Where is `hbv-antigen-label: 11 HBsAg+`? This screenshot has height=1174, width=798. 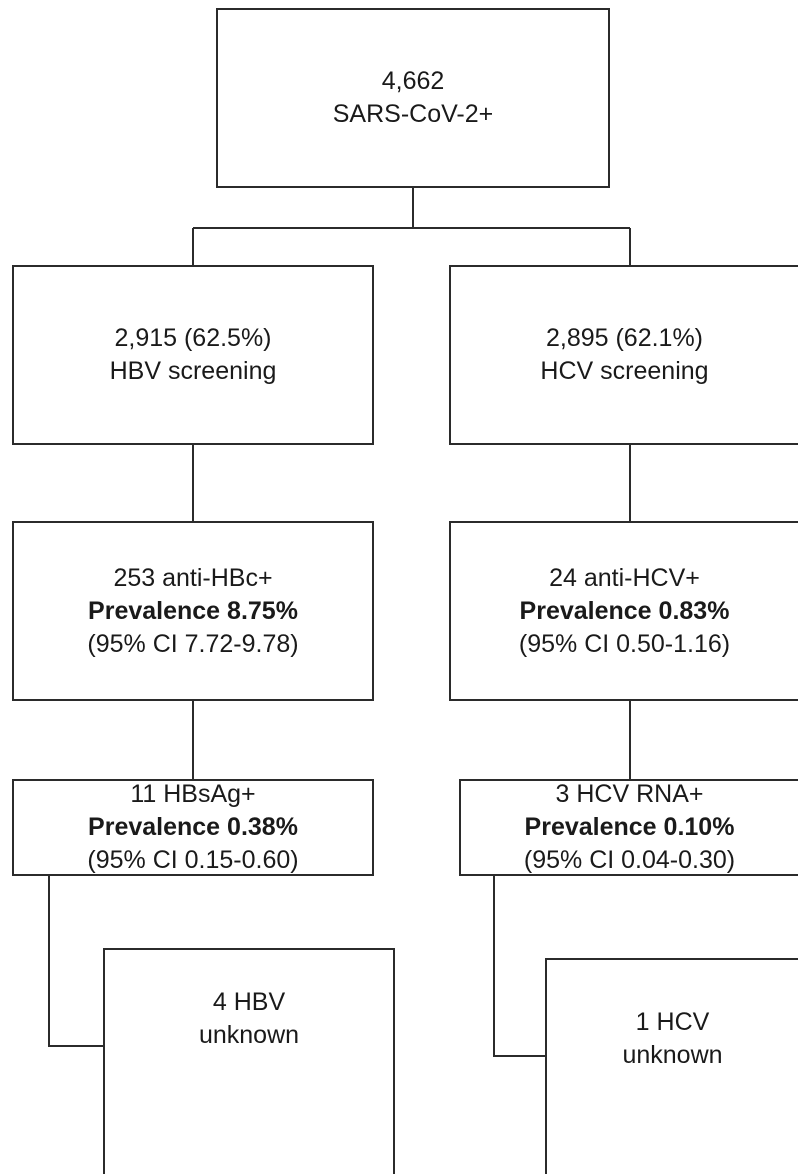 hbv-antigen-label: 11 HBsAg+ is located at coordinates (193, 794).